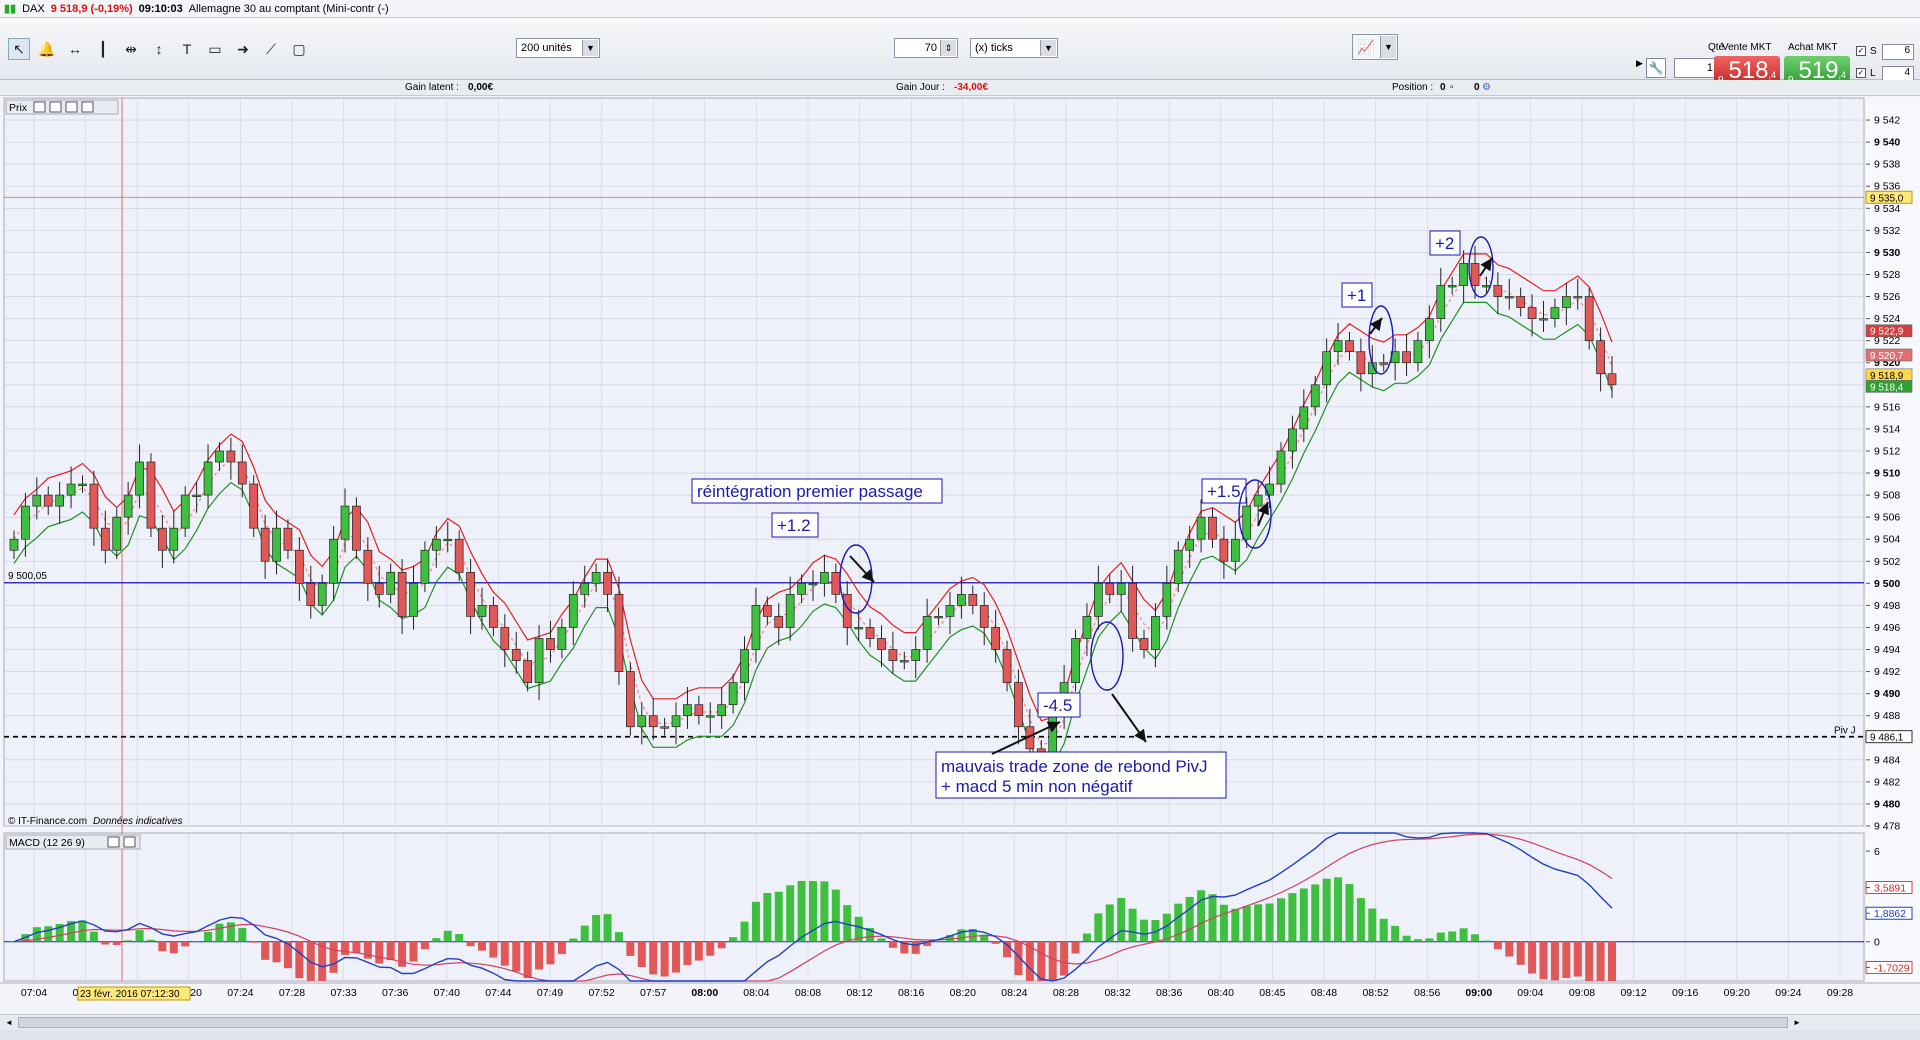 This screenshot has height=1040, width=1920. I want to click on scrollbar-thumb, so click(903, 1022).